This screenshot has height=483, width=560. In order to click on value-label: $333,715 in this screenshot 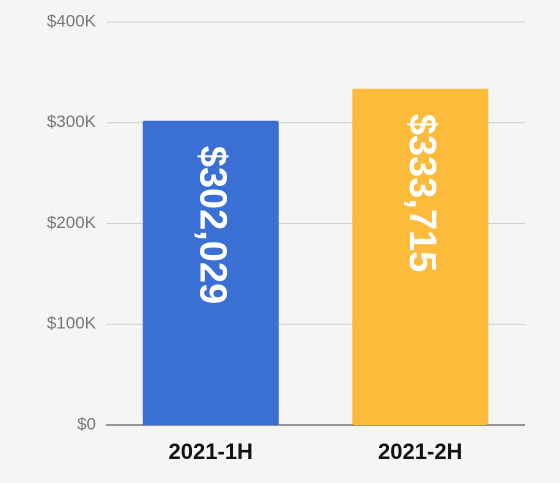, I will do `click(422, 193)`.